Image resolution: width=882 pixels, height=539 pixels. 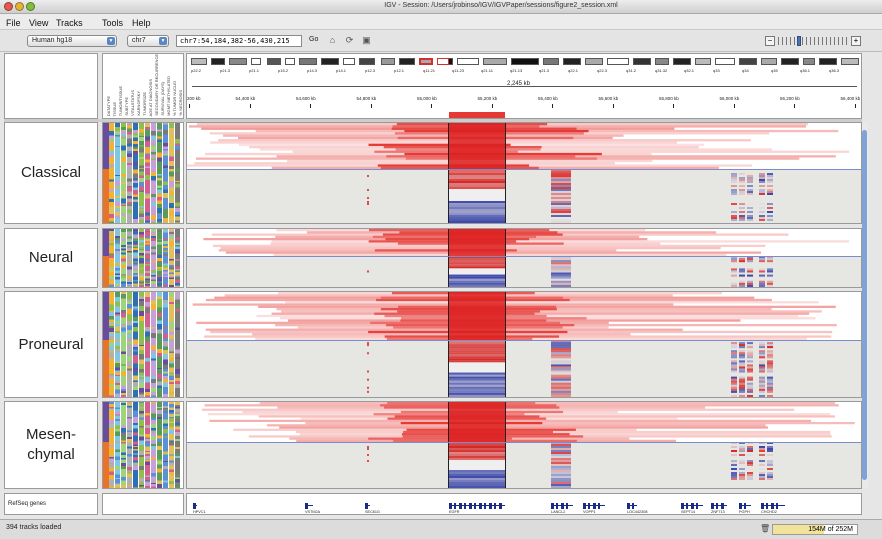 I want to click on attribute-header-label: DATATYPE, so click(x=108, y=105).